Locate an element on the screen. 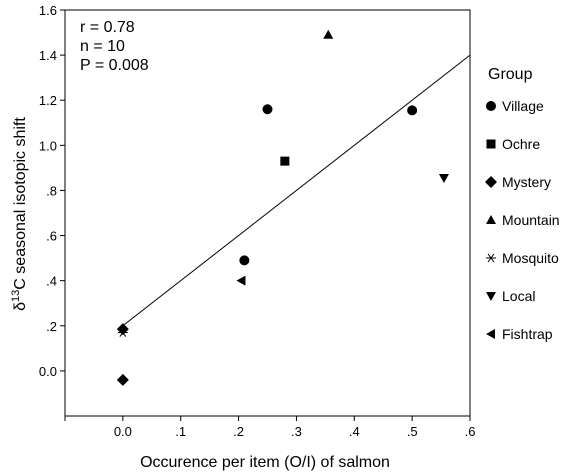 Image resolution: width=577 pixels, height=474 pixels. legend-label: Village is located at coordinates (523, 106).